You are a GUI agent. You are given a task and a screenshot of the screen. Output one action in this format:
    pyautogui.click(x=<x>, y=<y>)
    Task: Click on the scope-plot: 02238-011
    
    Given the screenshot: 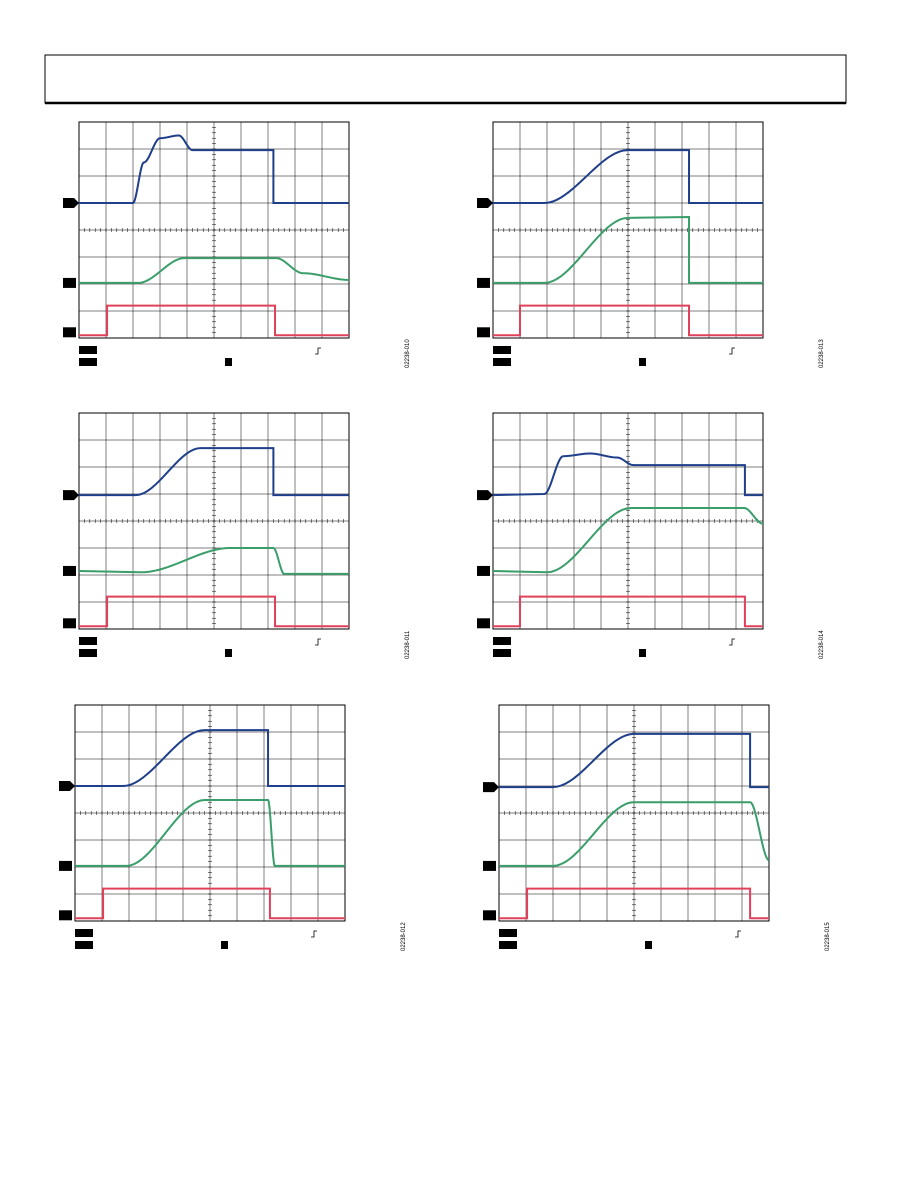 What is the action you would take?
    pyautogui.click(x=237, y=535)
    